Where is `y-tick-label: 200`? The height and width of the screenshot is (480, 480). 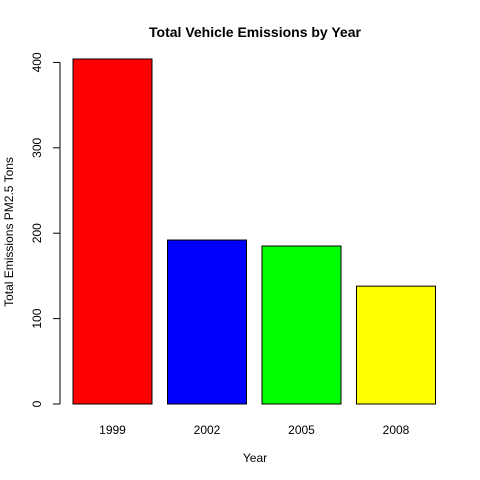 y-tick-label: 200 is located at coordinates (37, 233).